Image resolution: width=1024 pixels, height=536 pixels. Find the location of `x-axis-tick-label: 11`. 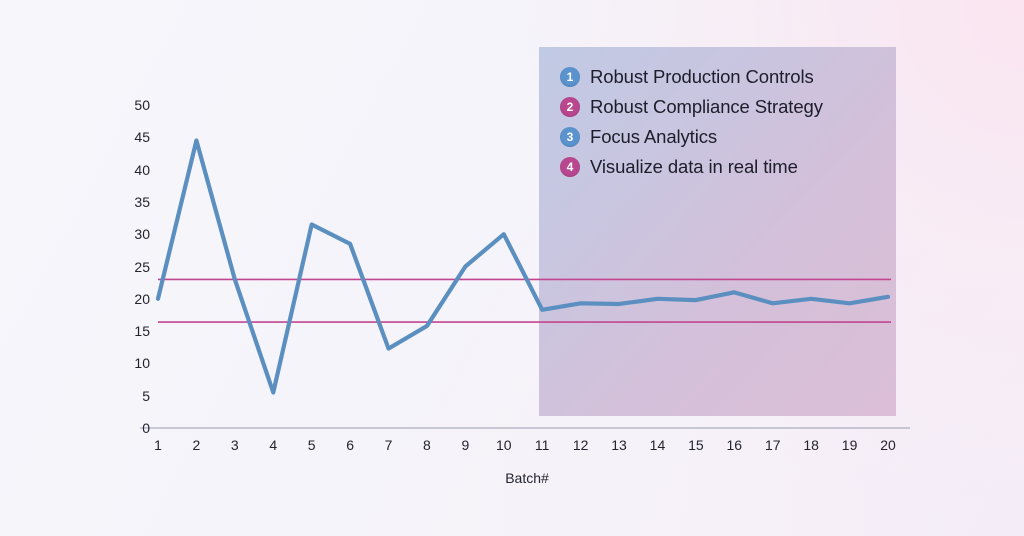

x-axis-tick-label: 11 is located at coordinates (542, 445).